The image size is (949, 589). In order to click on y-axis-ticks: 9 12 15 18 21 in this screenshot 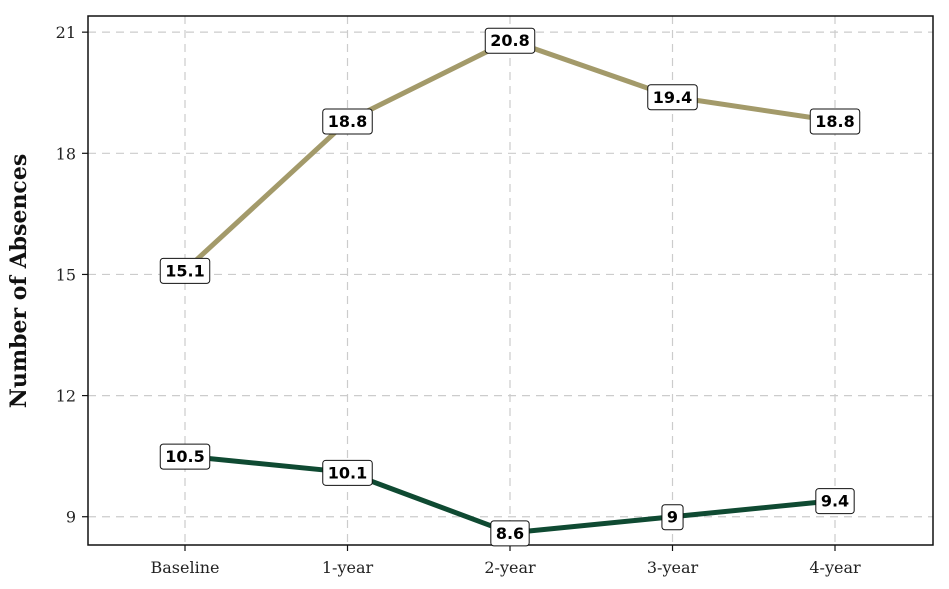, I will do `click(72, 275)`.